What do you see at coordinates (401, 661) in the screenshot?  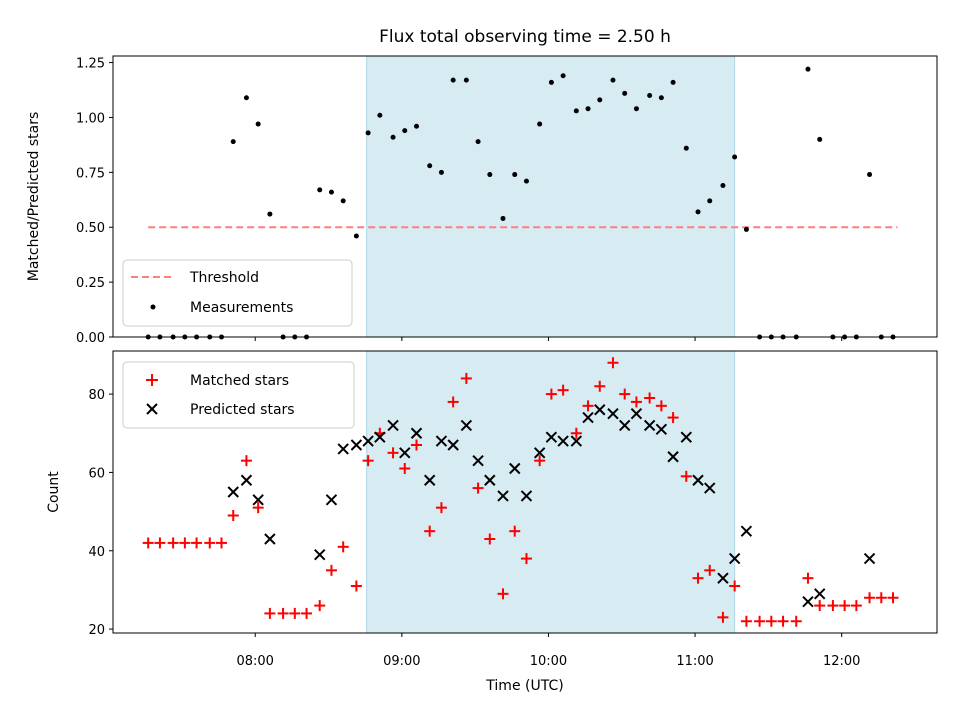 I see `x-tick-label: 09:00` at bounding box center [401, 661].